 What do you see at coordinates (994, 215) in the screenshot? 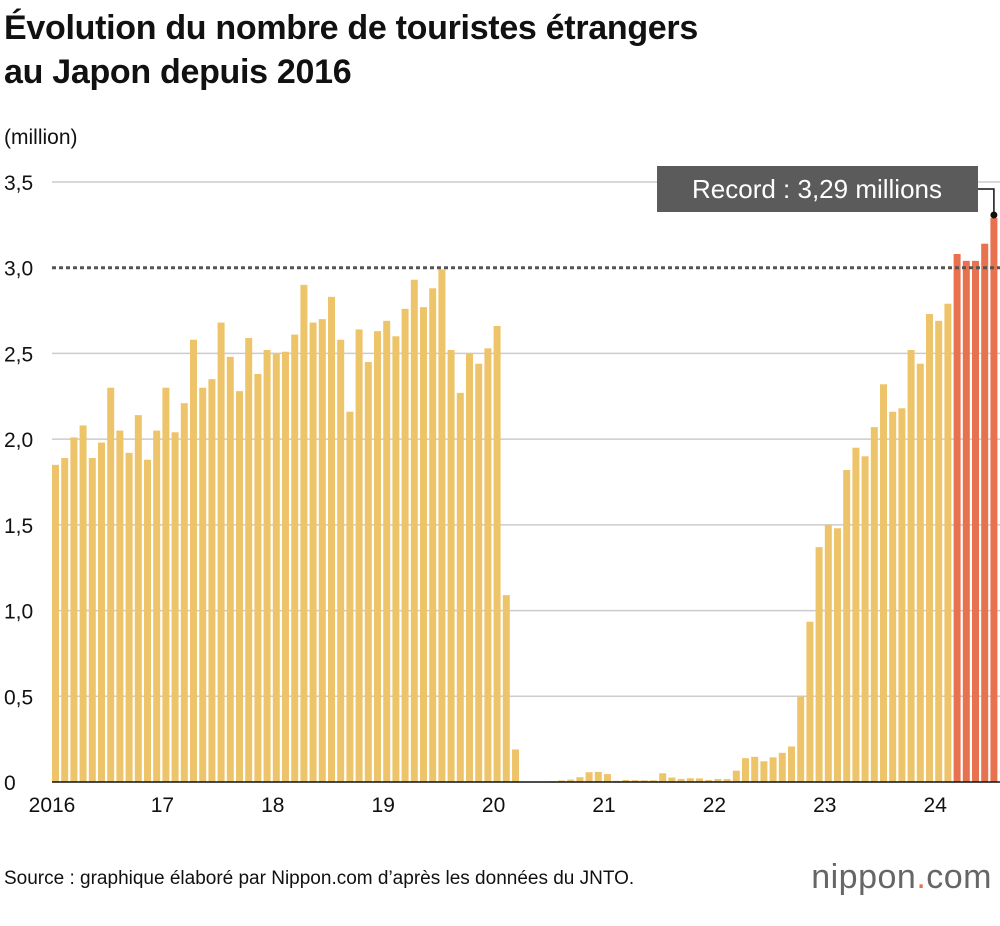
I see `callout-dot` at bounding box center [994, 215].